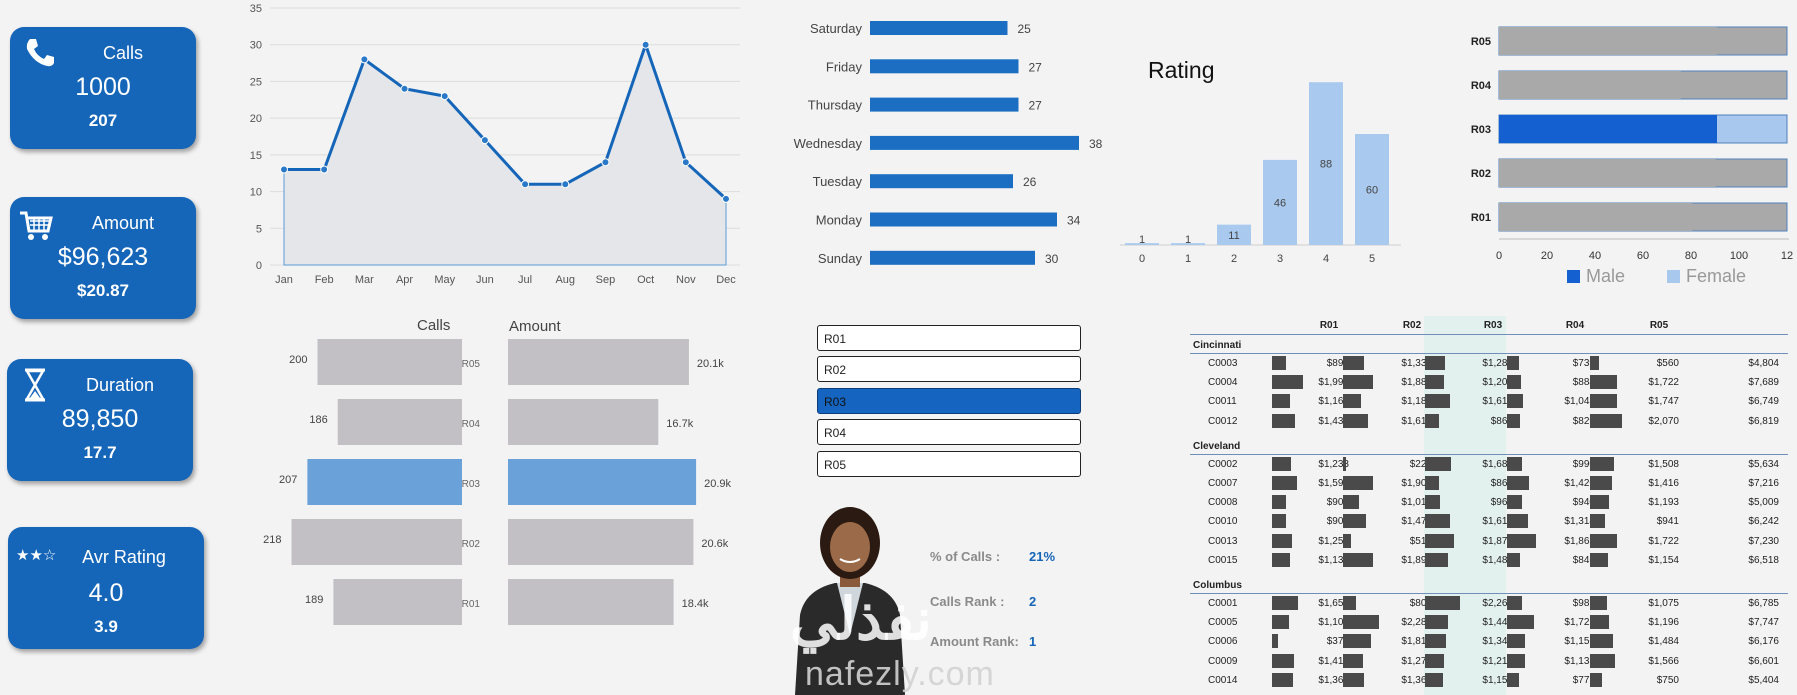 This screenshot has height=695, width=1797. I want to click on slicer-item-r03: R03, so click(949, 401).